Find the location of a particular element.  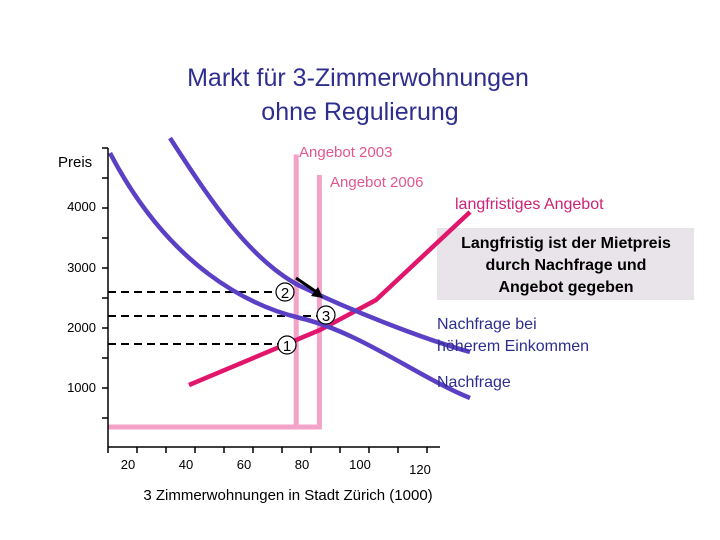

x-tick-label-20: 20 is located at coordinates (128, 464).